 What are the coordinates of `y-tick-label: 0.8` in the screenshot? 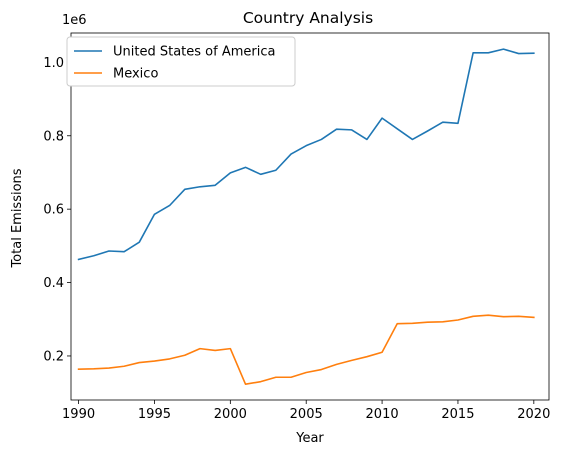 It's located at (53, 136).